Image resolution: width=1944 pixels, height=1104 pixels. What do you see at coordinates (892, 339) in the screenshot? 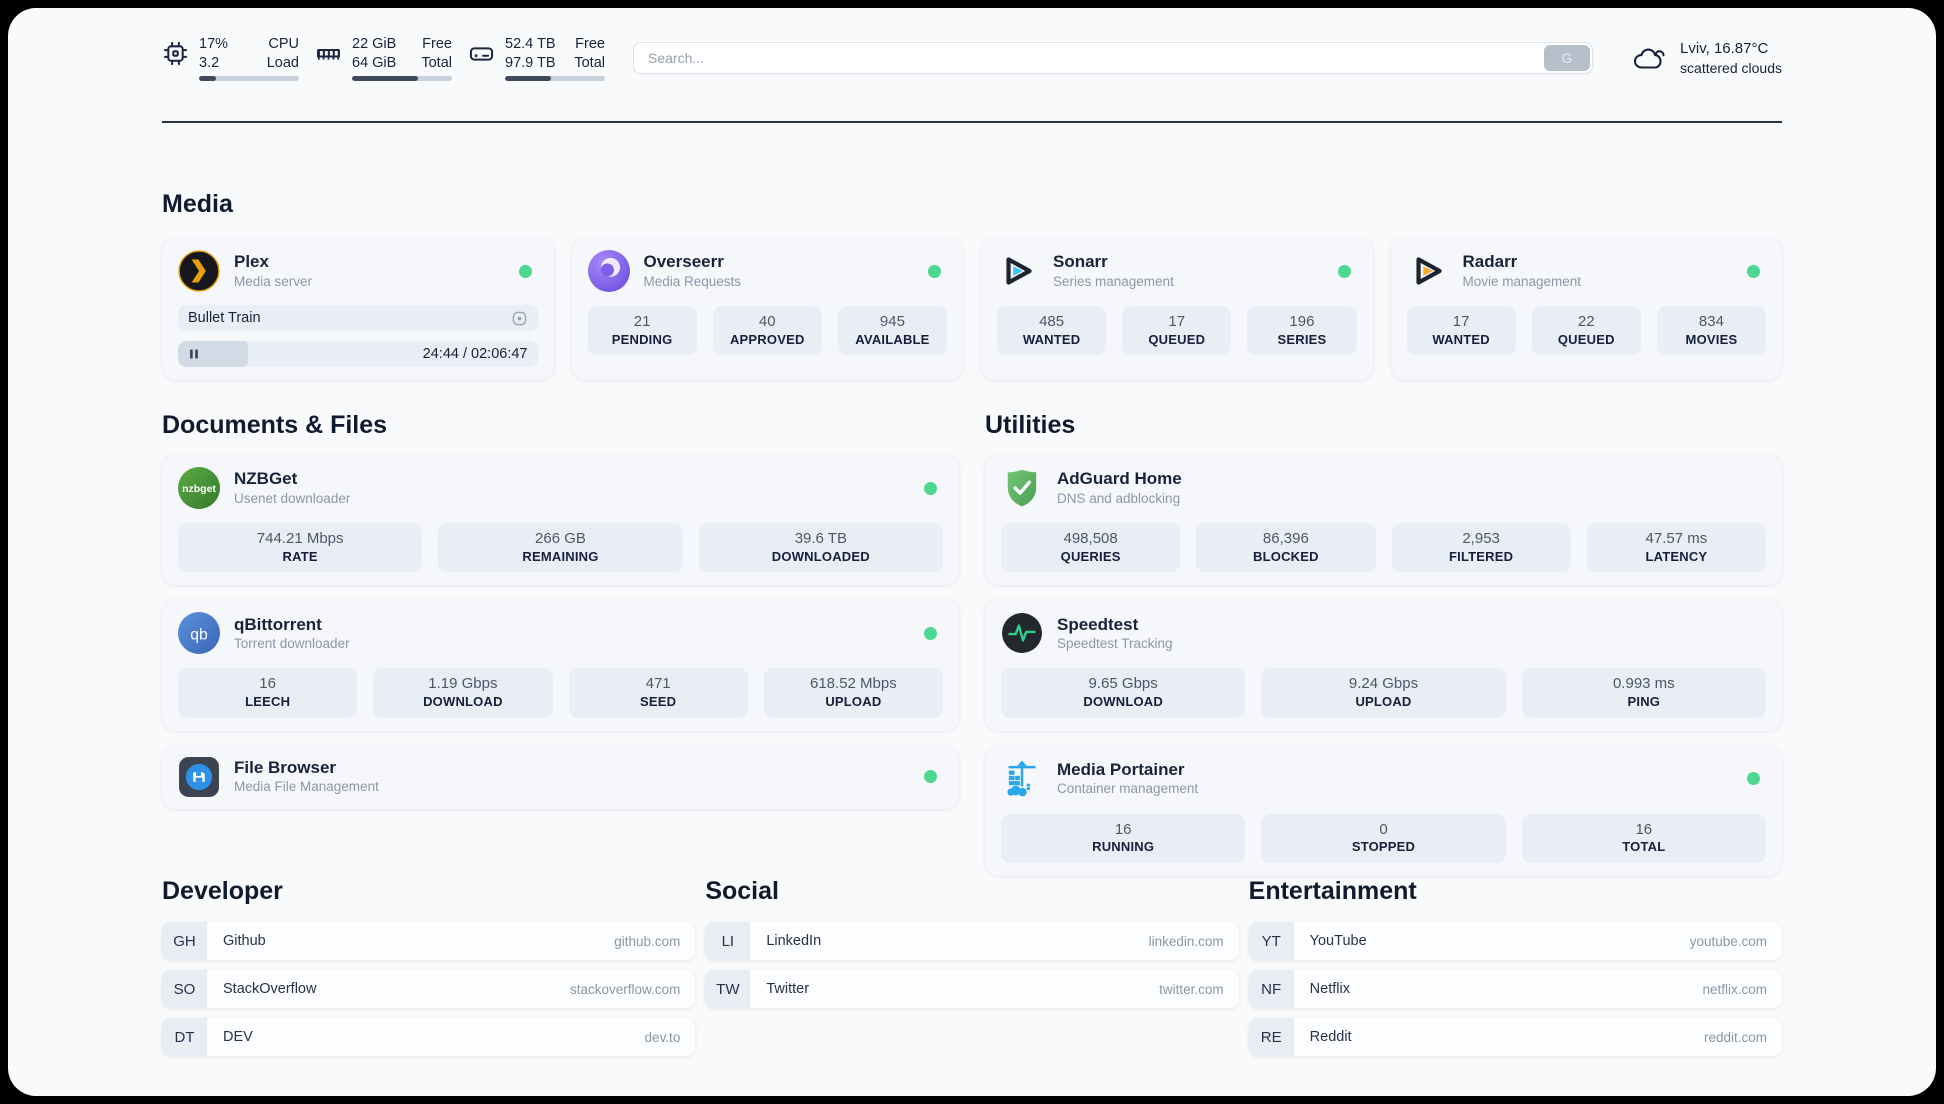
I see `stat-label: AVAILABLE` at bounding box center [892, 339].